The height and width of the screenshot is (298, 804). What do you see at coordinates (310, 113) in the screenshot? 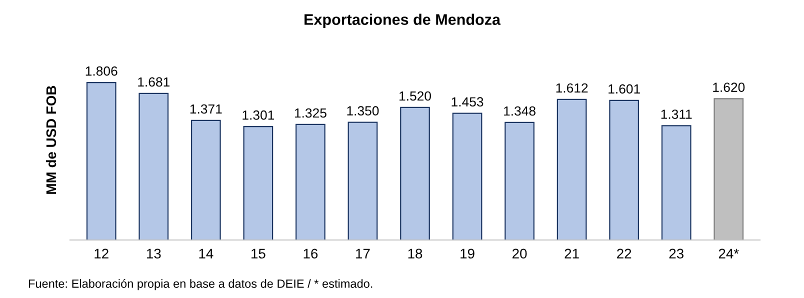
I see `data-label: 1.325` at bounding box center [310, 113].